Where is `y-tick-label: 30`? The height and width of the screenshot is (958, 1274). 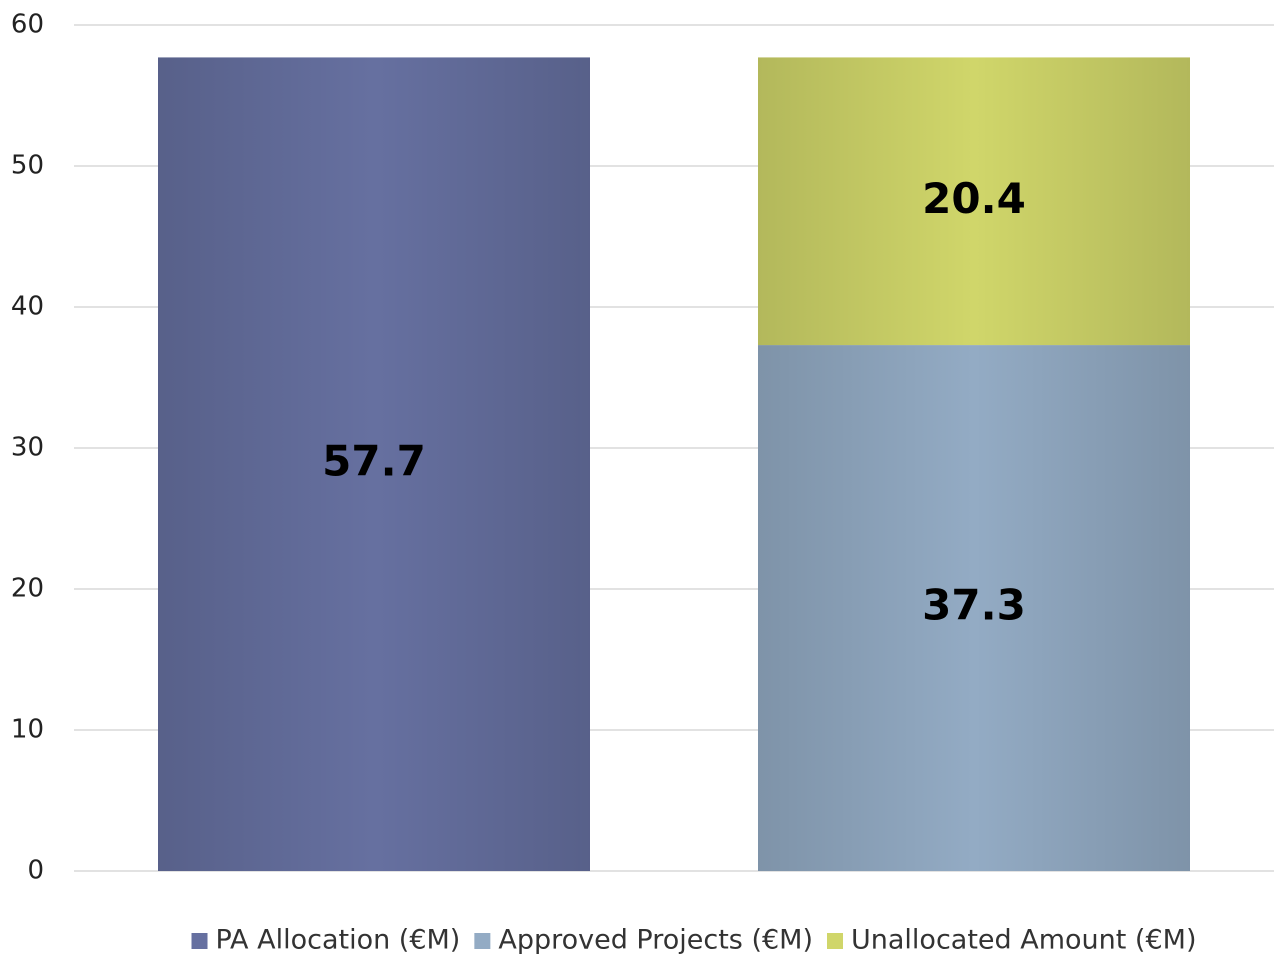 y-tick-label: 30 is located at coordinates (27, 448).